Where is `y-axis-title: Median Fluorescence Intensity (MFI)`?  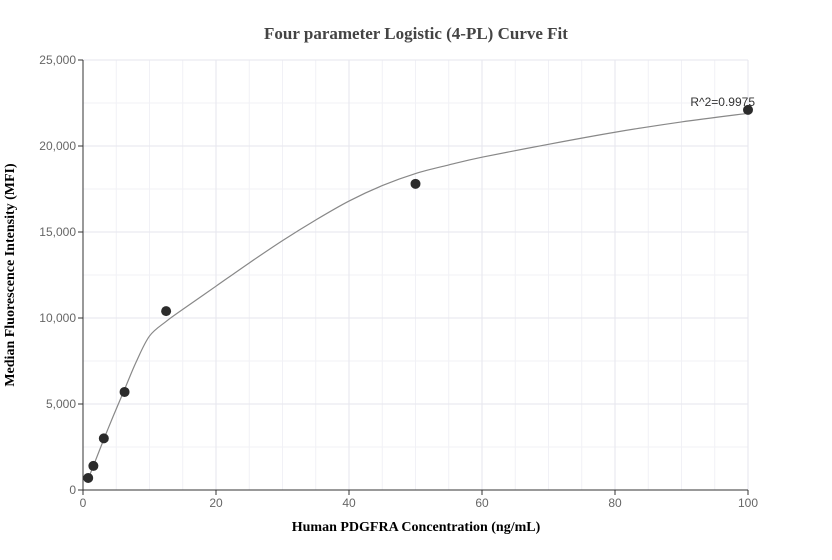
y-axis-title: Median Fluorescence Intensity (MFI) is located at coordinates (10, 275).